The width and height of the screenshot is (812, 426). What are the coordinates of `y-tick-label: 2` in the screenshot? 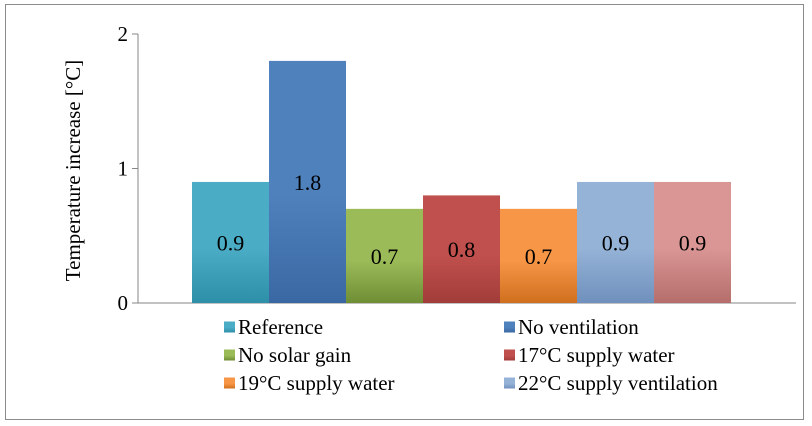 It's located at (123, 34).